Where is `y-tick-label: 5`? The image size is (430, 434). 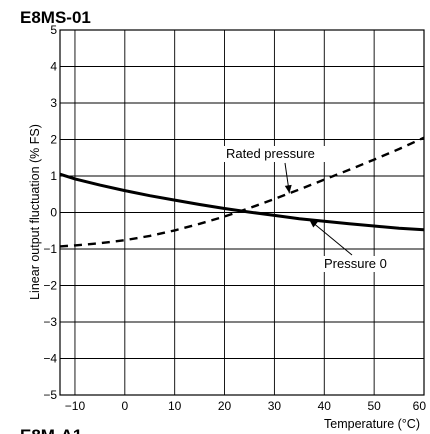 y-tick-label: 5 is located at coordinates (53, 30).